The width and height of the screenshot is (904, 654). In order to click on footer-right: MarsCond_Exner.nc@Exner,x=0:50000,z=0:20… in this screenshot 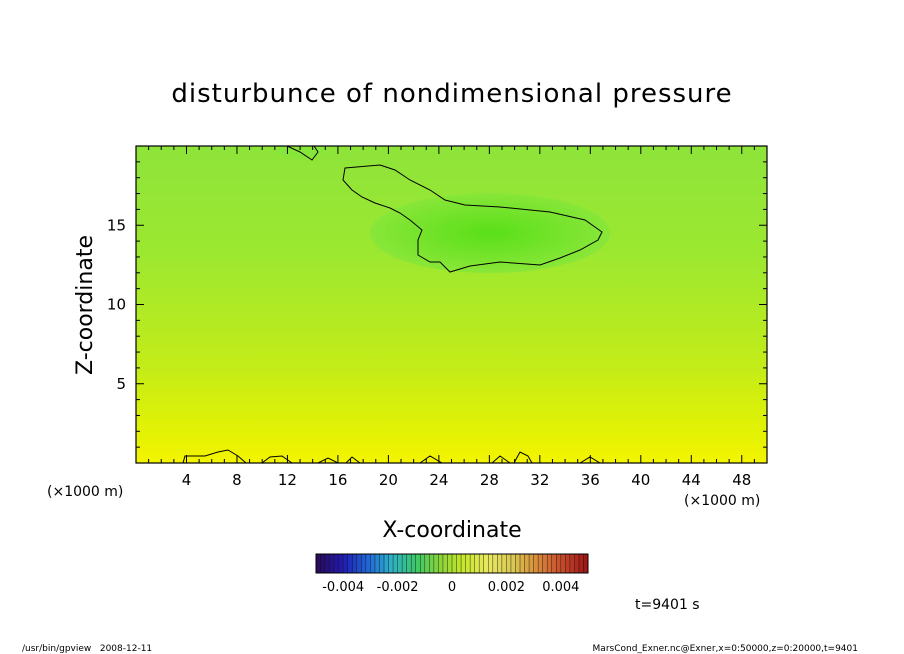, I will do `click(725, 649)`.